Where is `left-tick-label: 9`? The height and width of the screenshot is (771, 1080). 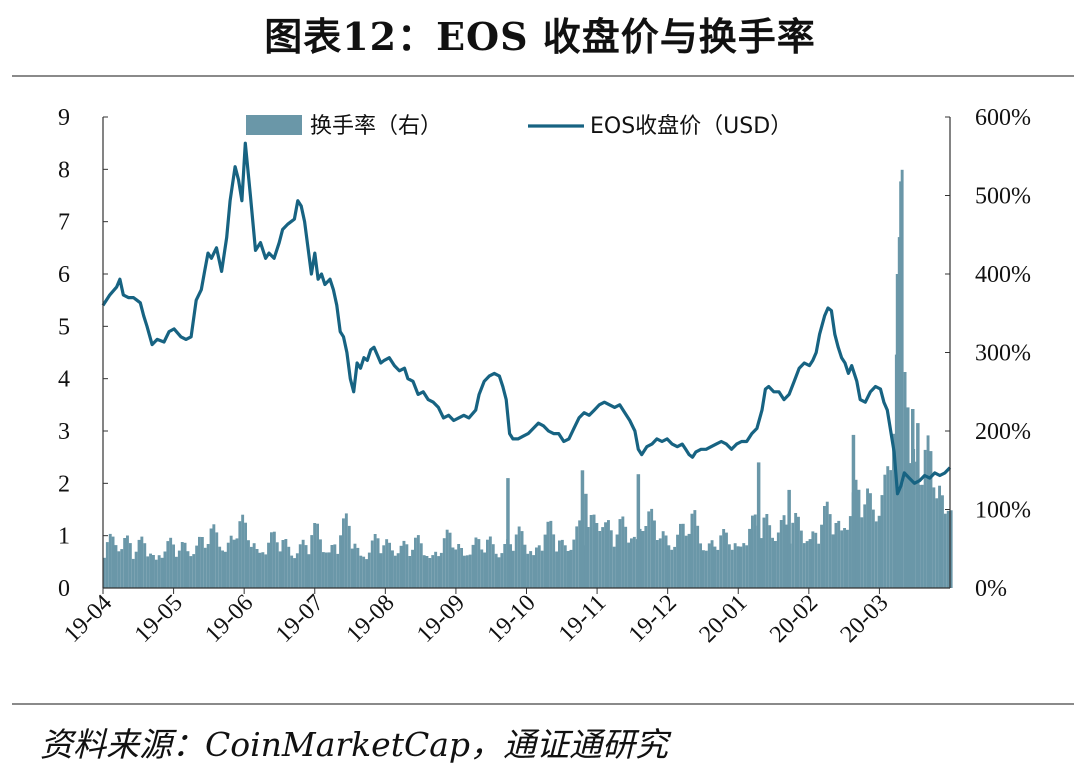
left-tick-label: 9 is located at coordinates (64, 118).